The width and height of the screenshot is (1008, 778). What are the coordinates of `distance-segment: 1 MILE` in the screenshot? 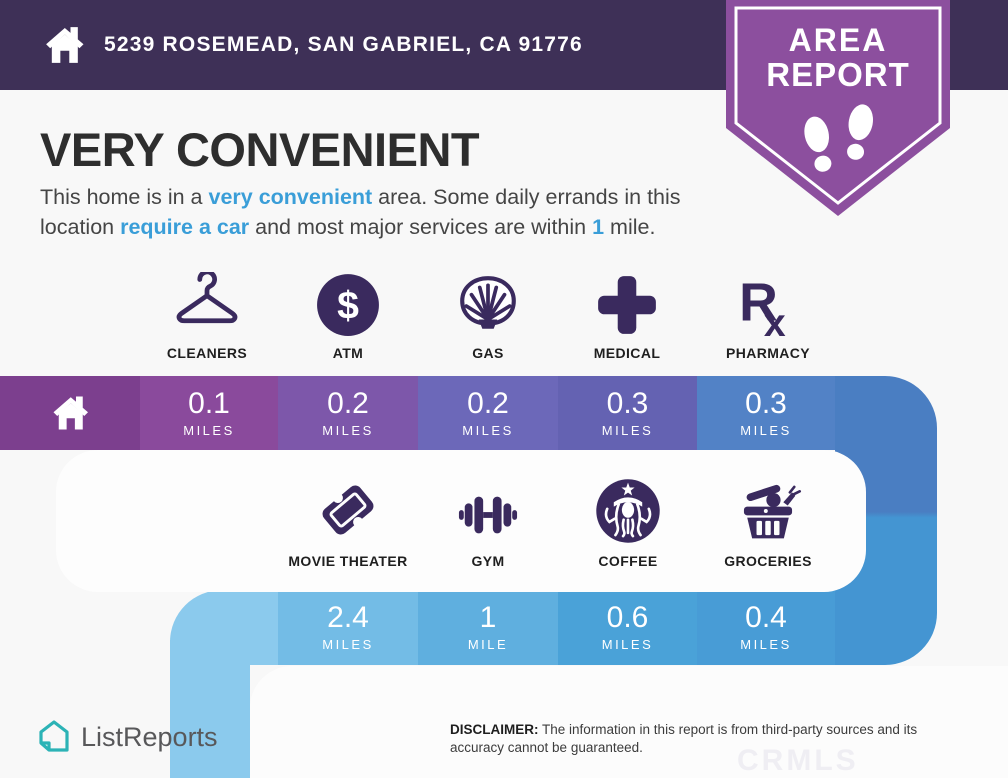 It's located at (488, 627).